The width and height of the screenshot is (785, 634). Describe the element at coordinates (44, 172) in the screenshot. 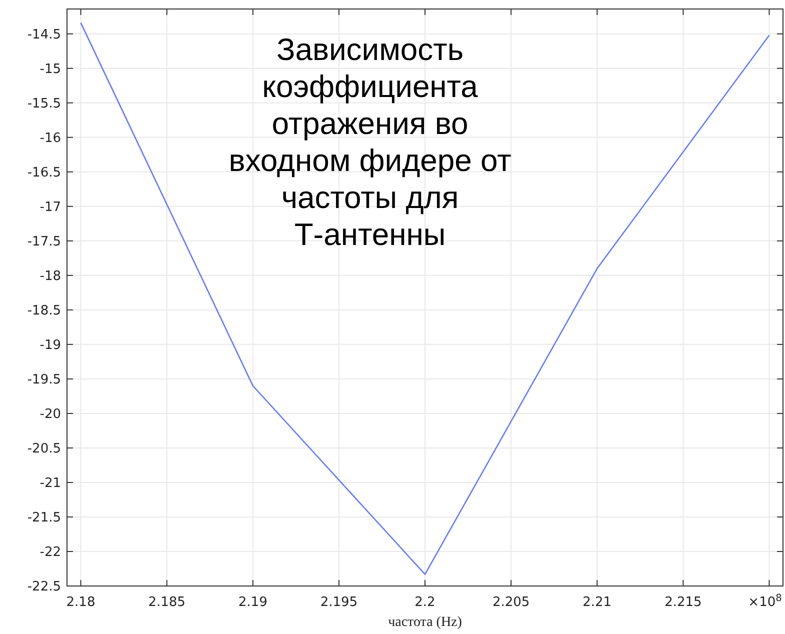

I see `y-tick-label: -16.5` at that location.